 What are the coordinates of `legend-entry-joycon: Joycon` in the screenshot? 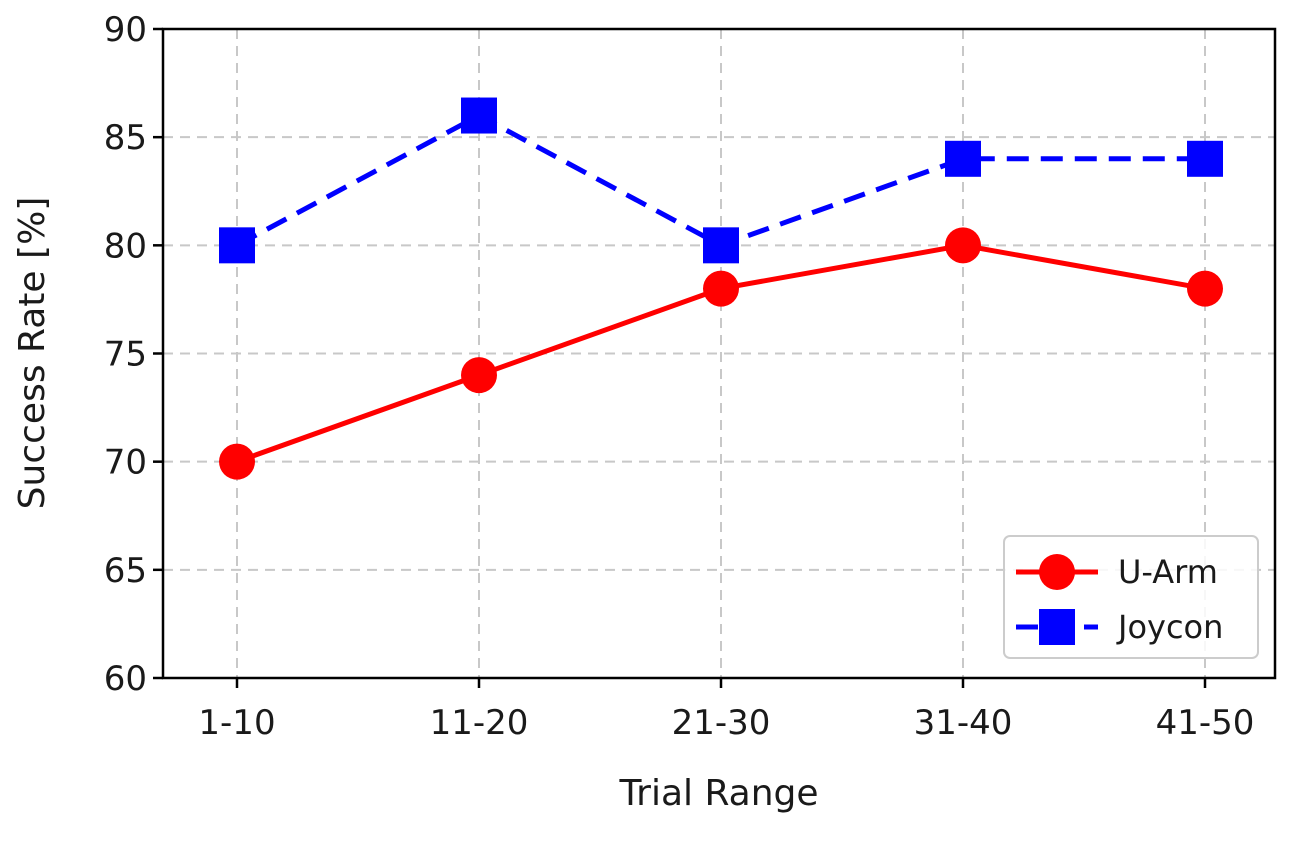 It's located at (1119, 627).